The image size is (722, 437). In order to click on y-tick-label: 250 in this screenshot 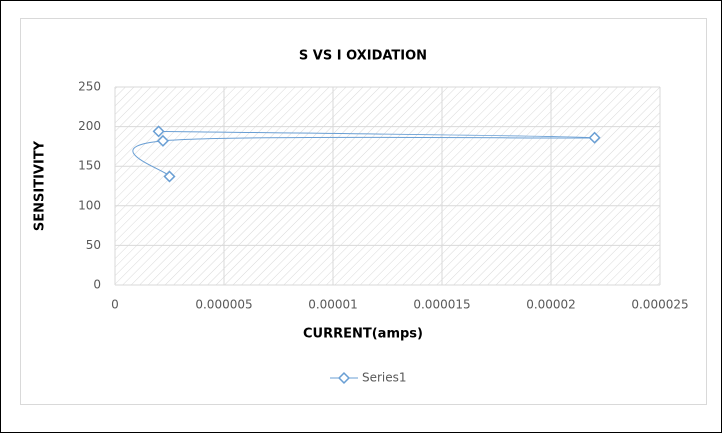, I will do `click(89, 87)`.